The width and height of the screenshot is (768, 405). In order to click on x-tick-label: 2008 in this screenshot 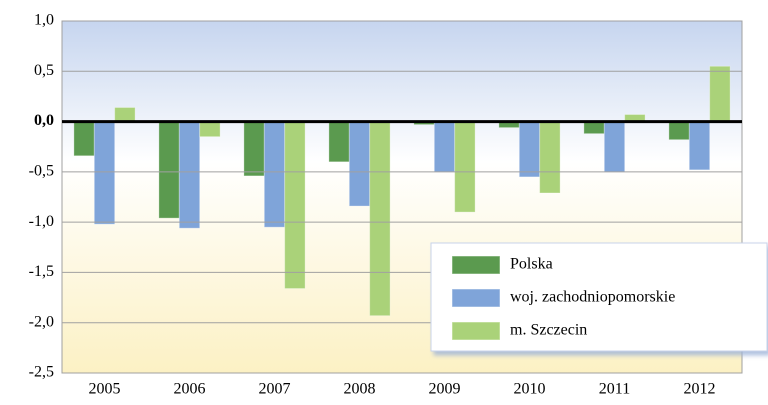, I will do `click(360, 389)`.